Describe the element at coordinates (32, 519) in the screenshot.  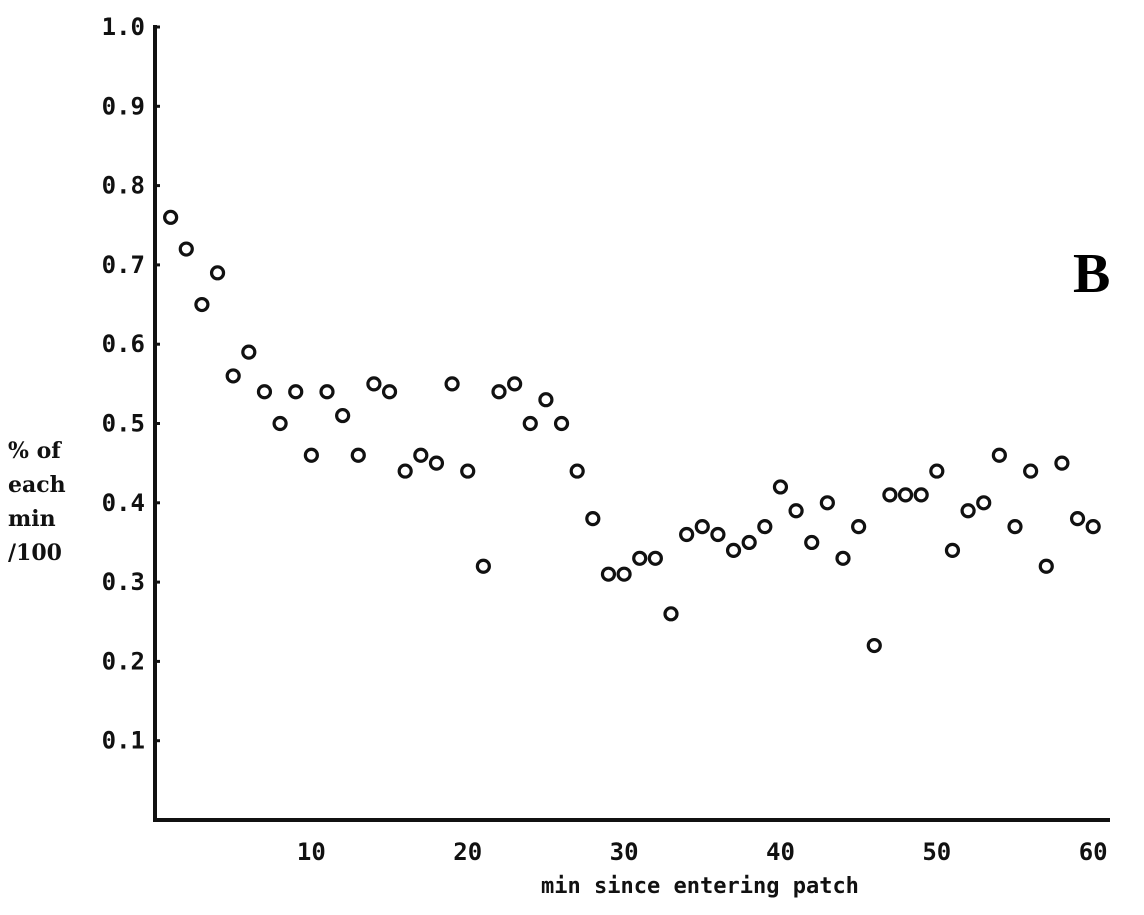
I see `y-axis-label-line: min` at that location.